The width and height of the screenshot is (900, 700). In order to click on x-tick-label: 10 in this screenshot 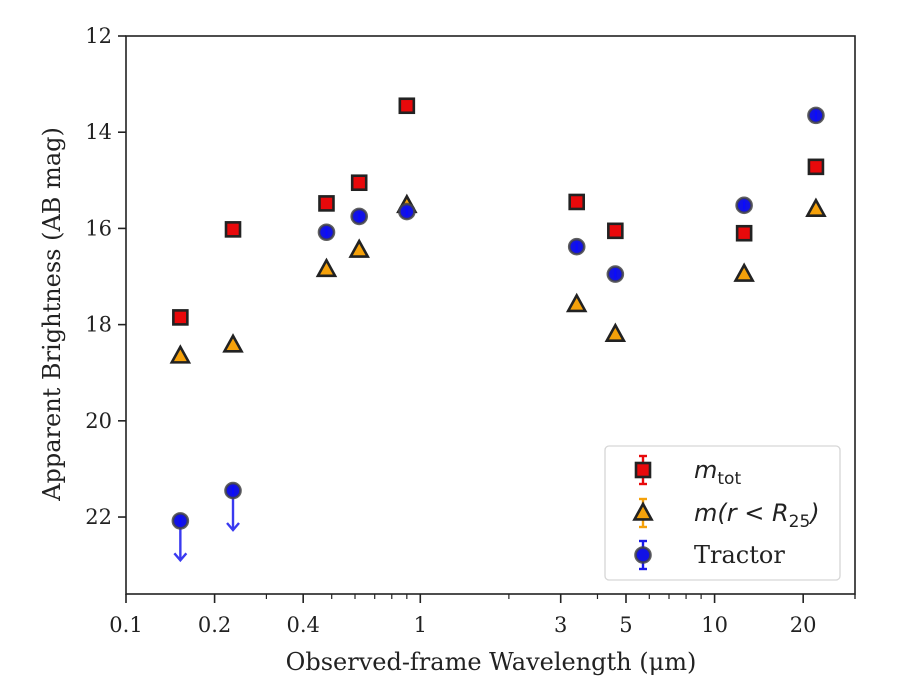, I will do `click(714, 625)`.